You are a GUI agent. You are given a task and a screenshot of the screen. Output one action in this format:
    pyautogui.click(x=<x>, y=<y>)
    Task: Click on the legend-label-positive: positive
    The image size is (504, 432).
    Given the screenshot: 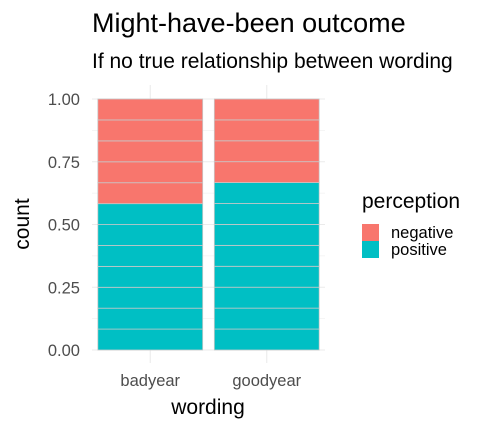 What is the action you would take?
    pyautogui.click(x=419, y=250)
    